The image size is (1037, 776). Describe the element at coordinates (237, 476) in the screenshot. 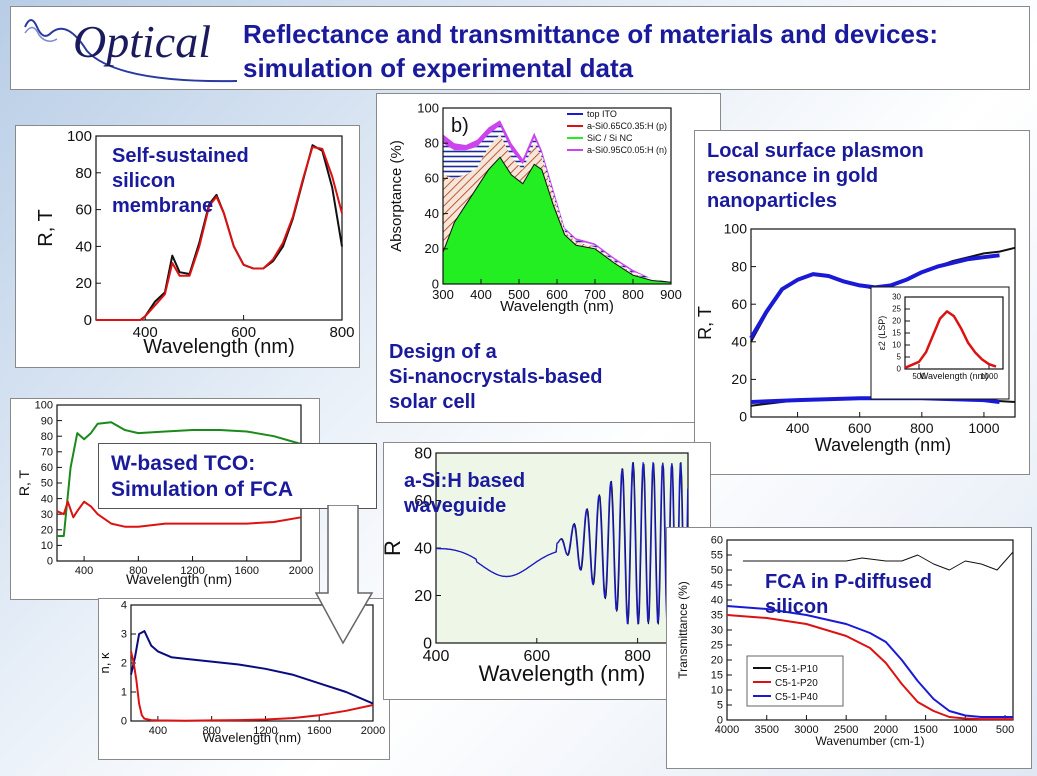

I see `caption-box-tco: W-based TCO: Simulation of FCA` at that location.